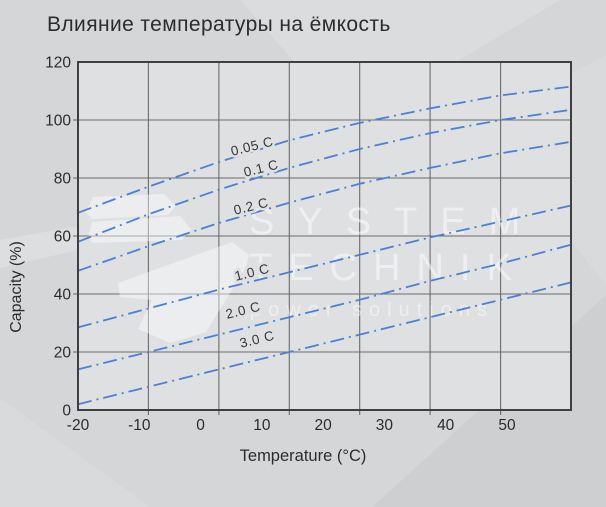 The width and height of the screenshot is (606, 507). I want to click on x-tick-labels: -20 -10 0 10 20 30 40 50, so click(291, 425).